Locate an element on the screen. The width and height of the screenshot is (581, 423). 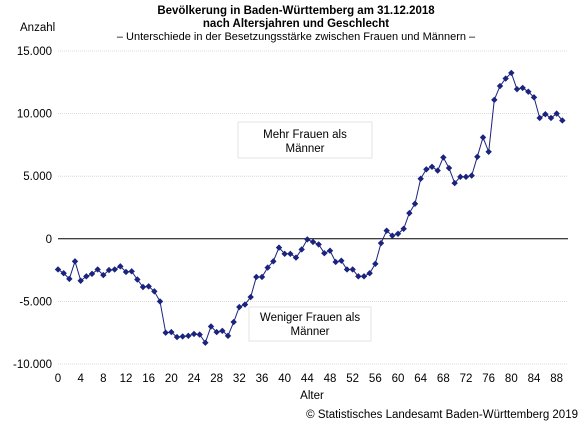
annotation-fewer-women: Weniger Frauen als Männer is located at coordinates (310, 324).